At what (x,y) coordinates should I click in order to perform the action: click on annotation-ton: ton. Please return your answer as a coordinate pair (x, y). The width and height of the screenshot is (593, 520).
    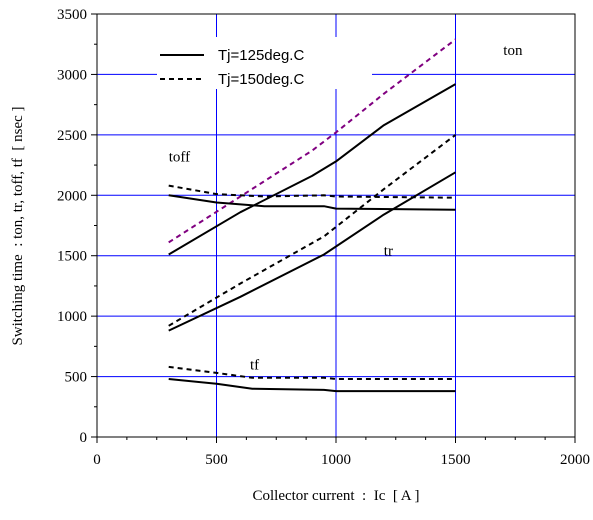
    Looking at the image, I should click on (513, 51).